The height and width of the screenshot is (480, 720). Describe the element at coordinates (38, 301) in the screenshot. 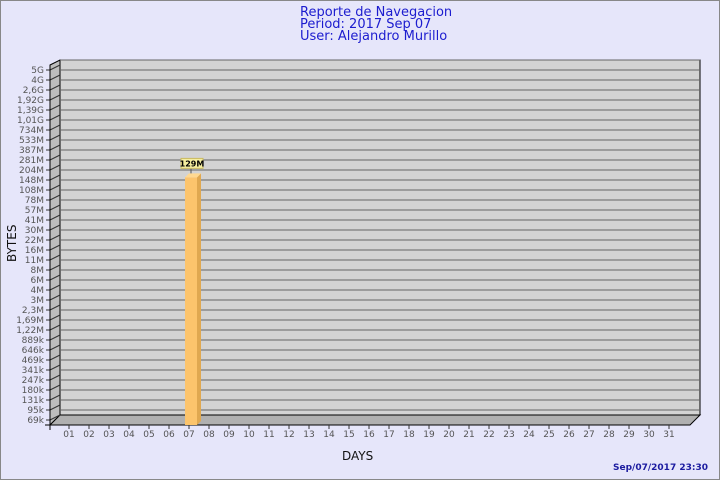

I see `y-tick-label: 3M` at that location.